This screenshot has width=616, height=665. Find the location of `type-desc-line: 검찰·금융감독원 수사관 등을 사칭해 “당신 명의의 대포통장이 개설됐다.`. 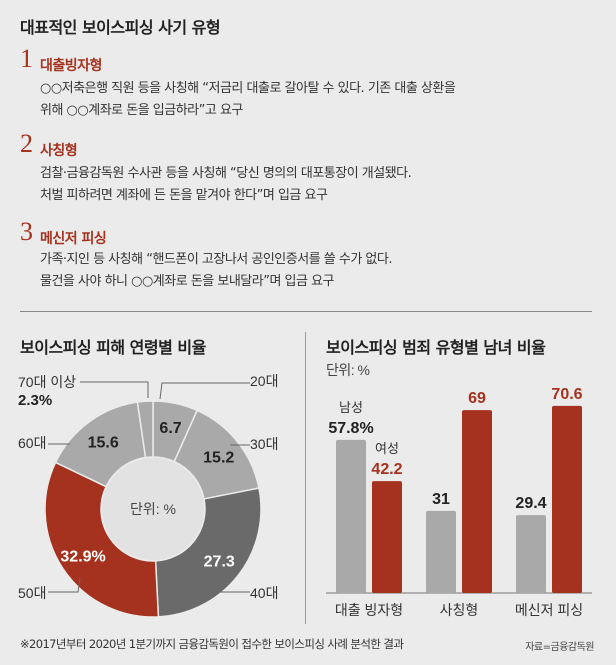

type-desc-line: 검찰·금융감독원 수사관 등을 사칭해 “당신 명의의 대포통장이 개설됐다. is located at coordinates (226, 173).